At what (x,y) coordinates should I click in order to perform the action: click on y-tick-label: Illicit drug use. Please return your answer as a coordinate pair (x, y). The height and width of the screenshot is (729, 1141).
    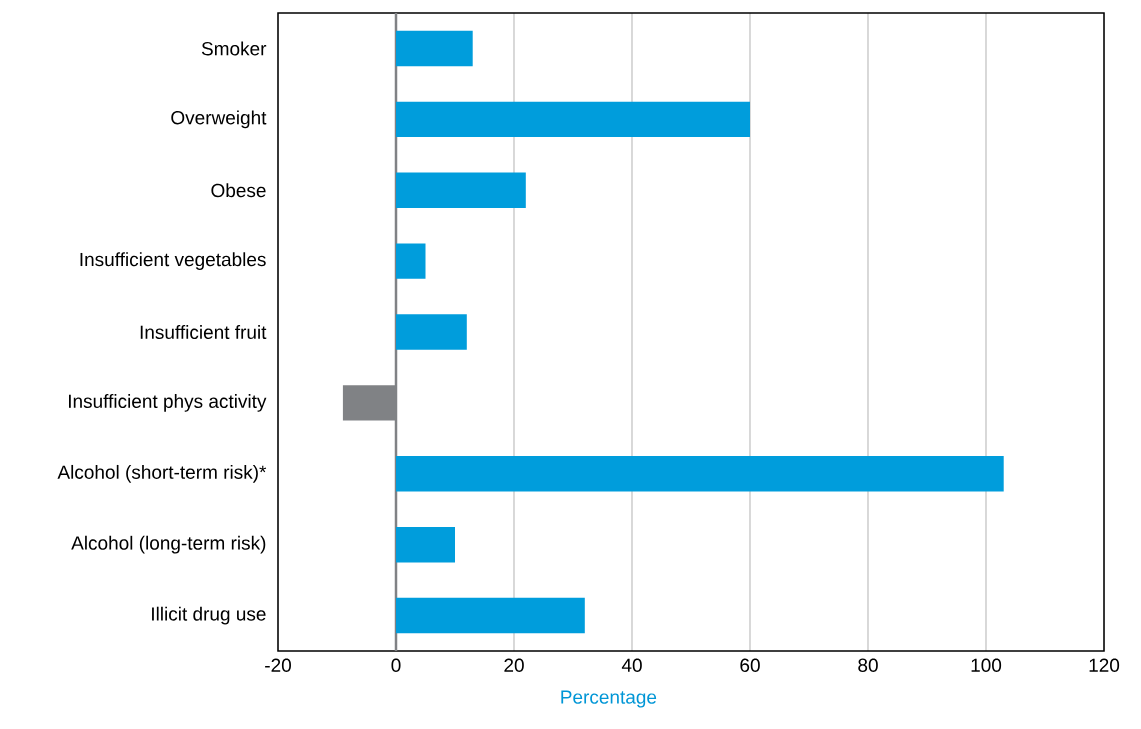
    Looking at the image, I should click on (209, 615).